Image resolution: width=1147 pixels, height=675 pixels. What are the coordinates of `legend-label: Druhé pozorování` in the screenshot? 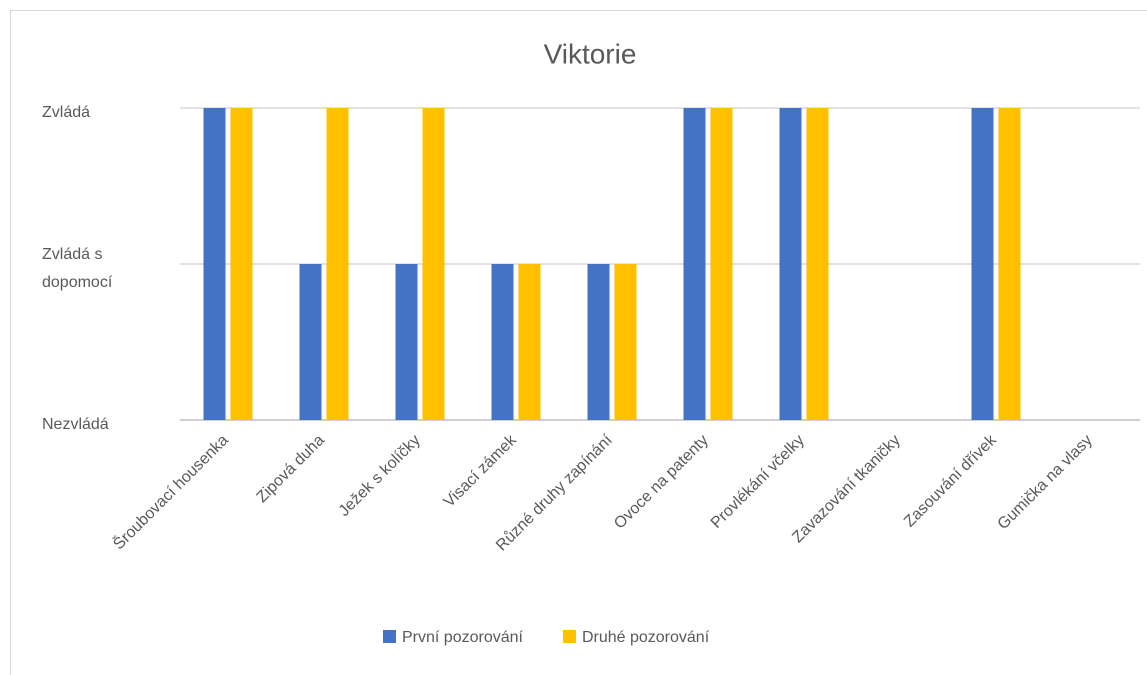 It's located at (646, 637).